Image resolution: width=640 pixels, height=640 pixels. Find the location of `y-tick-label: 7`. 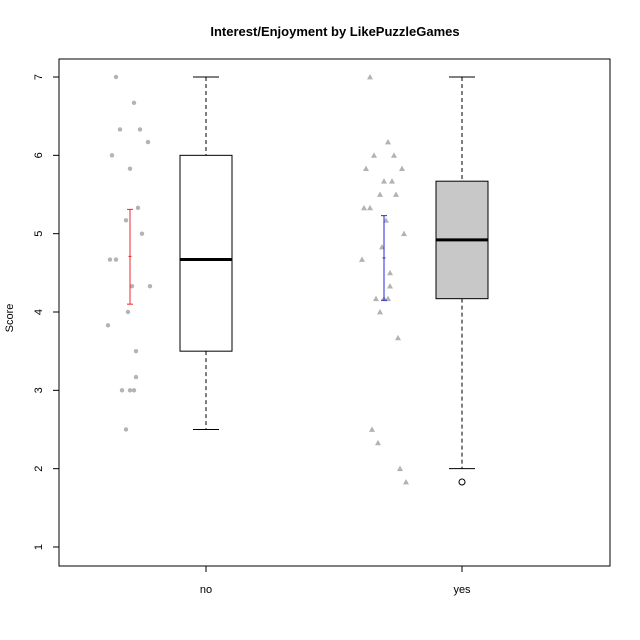

y-tick-label: 7 is located at coordinates (39, 77).